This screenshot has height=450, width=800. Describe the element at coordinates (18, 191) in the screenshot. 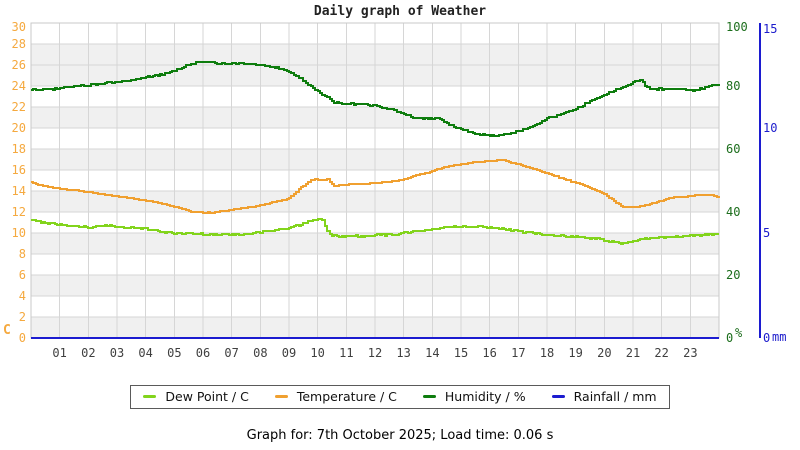

I see `celsius-tick-label: 14` at that location.